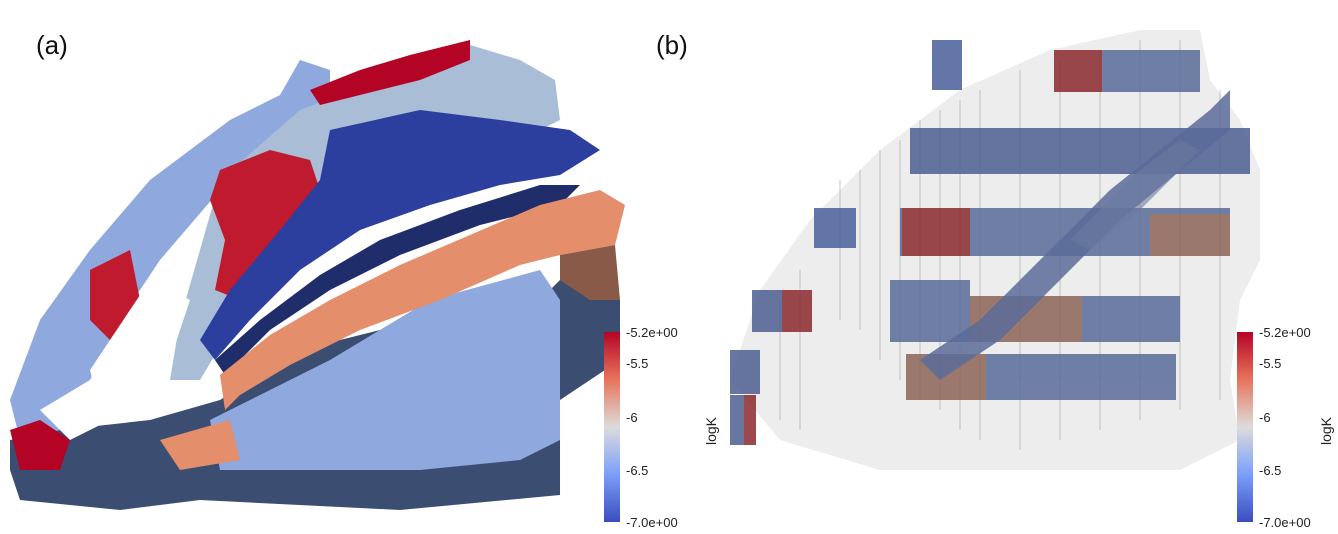  I want to click on colorbar-b-tick: -6, so click(1265, 417).